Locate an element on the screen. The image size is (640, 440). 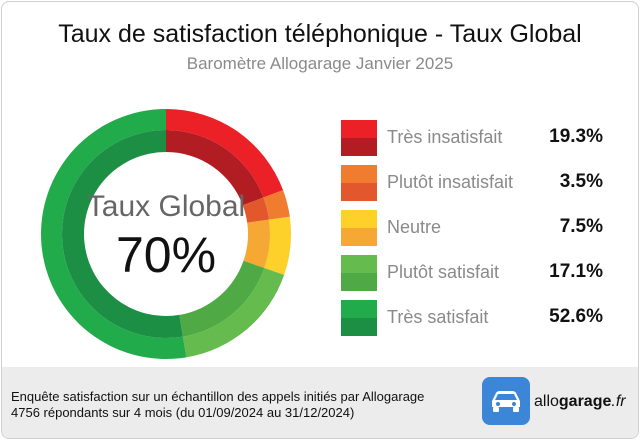
legend-label-plutot-insatisfait: Plutôt insatisfait is located at coordinates (450, 182).